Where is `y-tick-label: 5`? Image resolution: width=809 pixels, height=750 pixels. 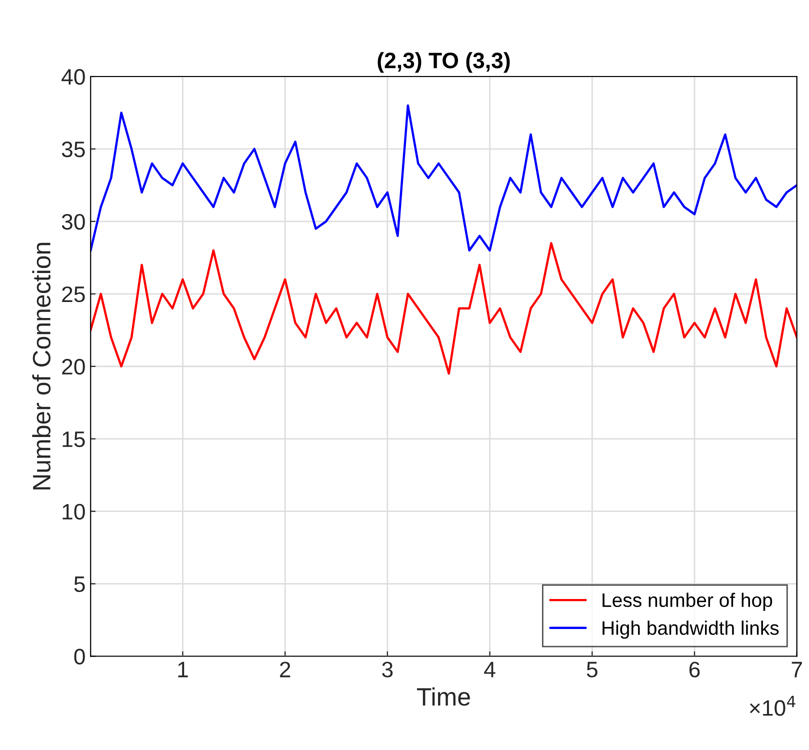
y-tick-label: 5 is located at coordinates (79, 584).